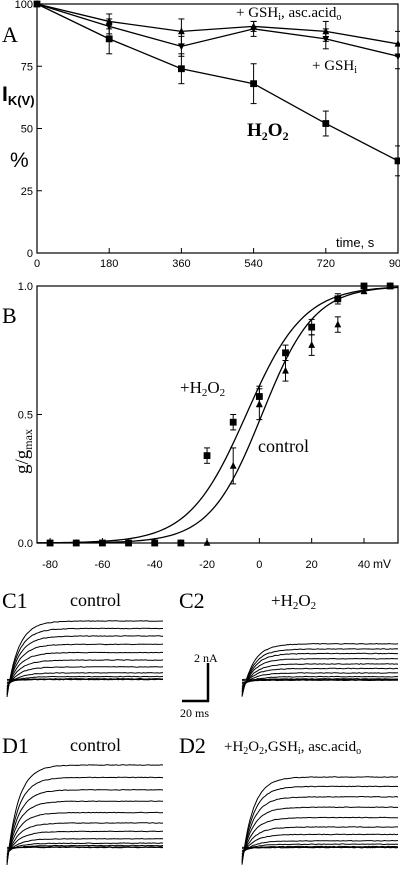 This screenshot has width=400, height=876. I want to click on panel-d2-title: +H2O2,GSHi, asc.acido, so click(292, 748).